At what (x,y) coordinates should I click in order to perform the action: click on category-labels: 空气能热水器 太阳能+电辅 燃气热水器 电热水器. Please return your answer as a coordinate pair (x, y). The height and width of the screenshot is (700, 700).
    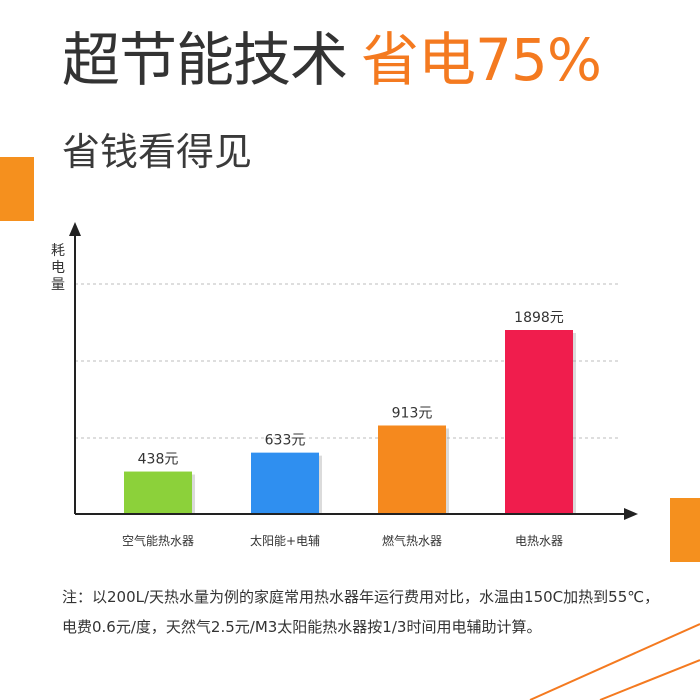
    Looking at the image, I should click on (342, 540).